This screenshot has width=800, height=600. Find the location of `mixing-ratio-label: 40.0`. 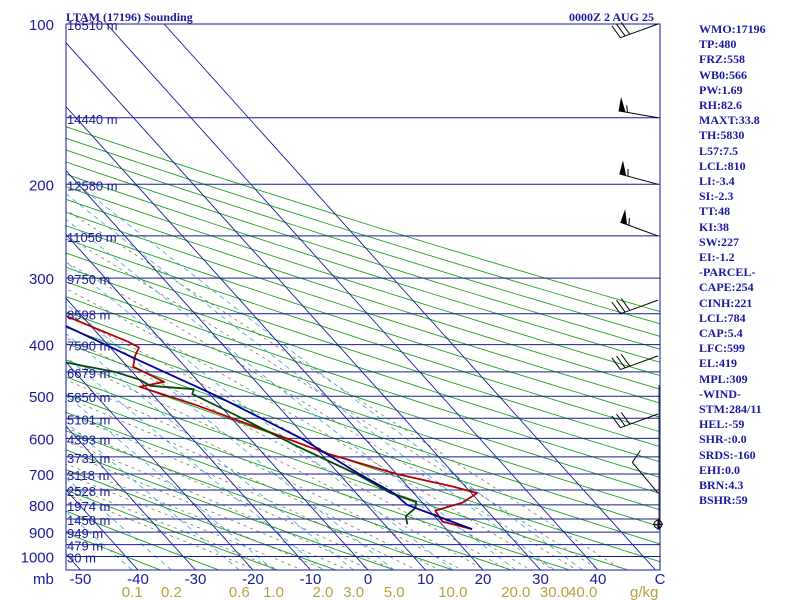

mixing-ratio-label: 40.0 is located at coordinates (582, 592).